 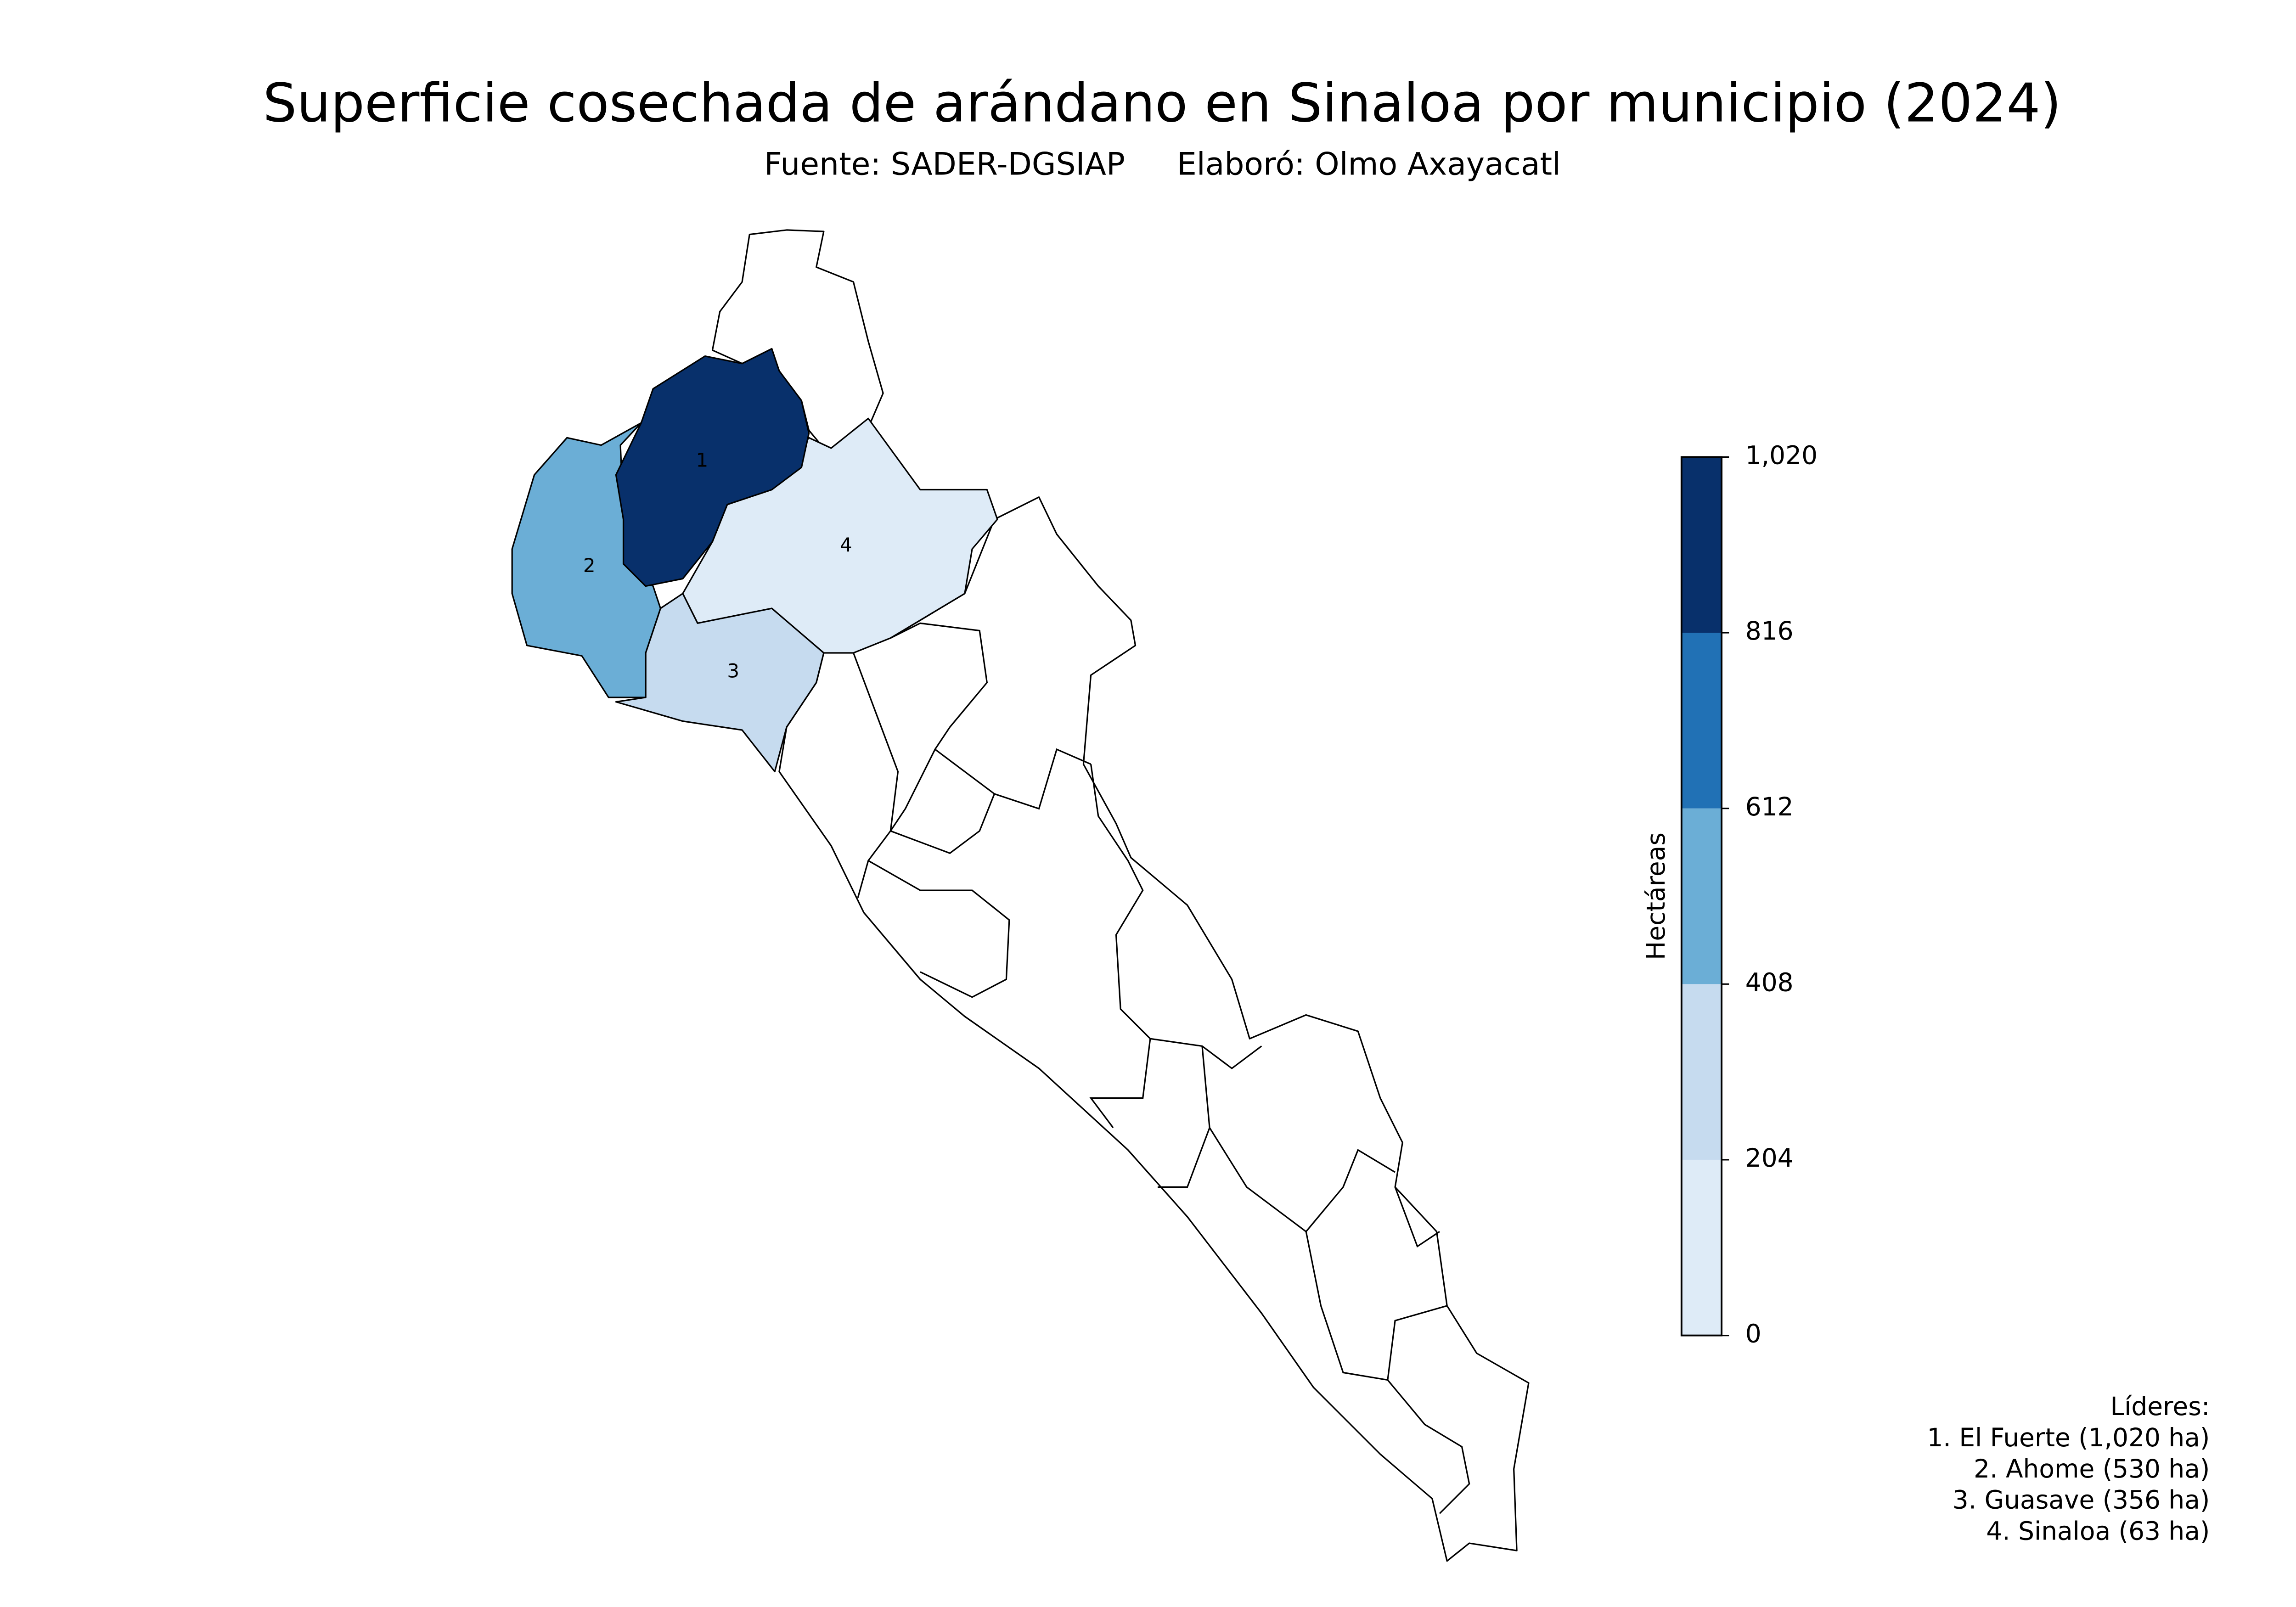 I want to click on region-label: 2, so click(x=590, y=565).